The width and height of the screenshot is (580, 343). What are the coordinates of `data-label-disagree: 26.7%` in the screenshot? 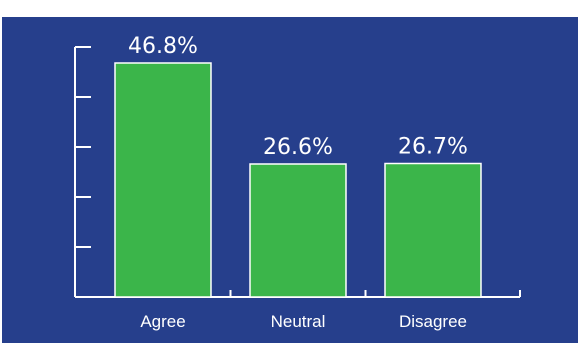 It's located at (433, 147).